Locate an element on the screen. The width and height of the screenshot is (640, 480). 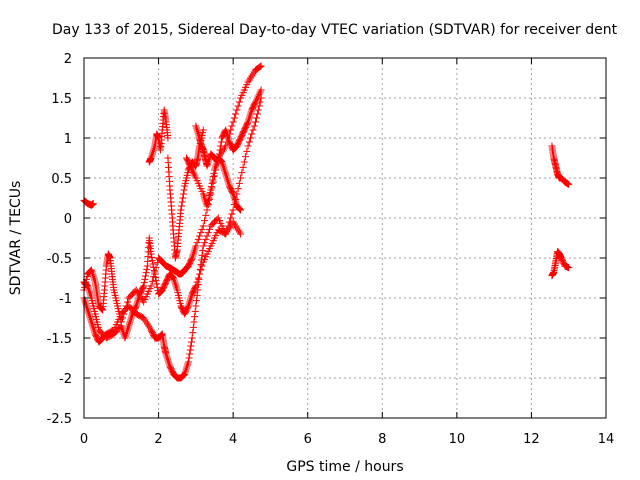
data-point-track-e is located at coordinates (168, 138).